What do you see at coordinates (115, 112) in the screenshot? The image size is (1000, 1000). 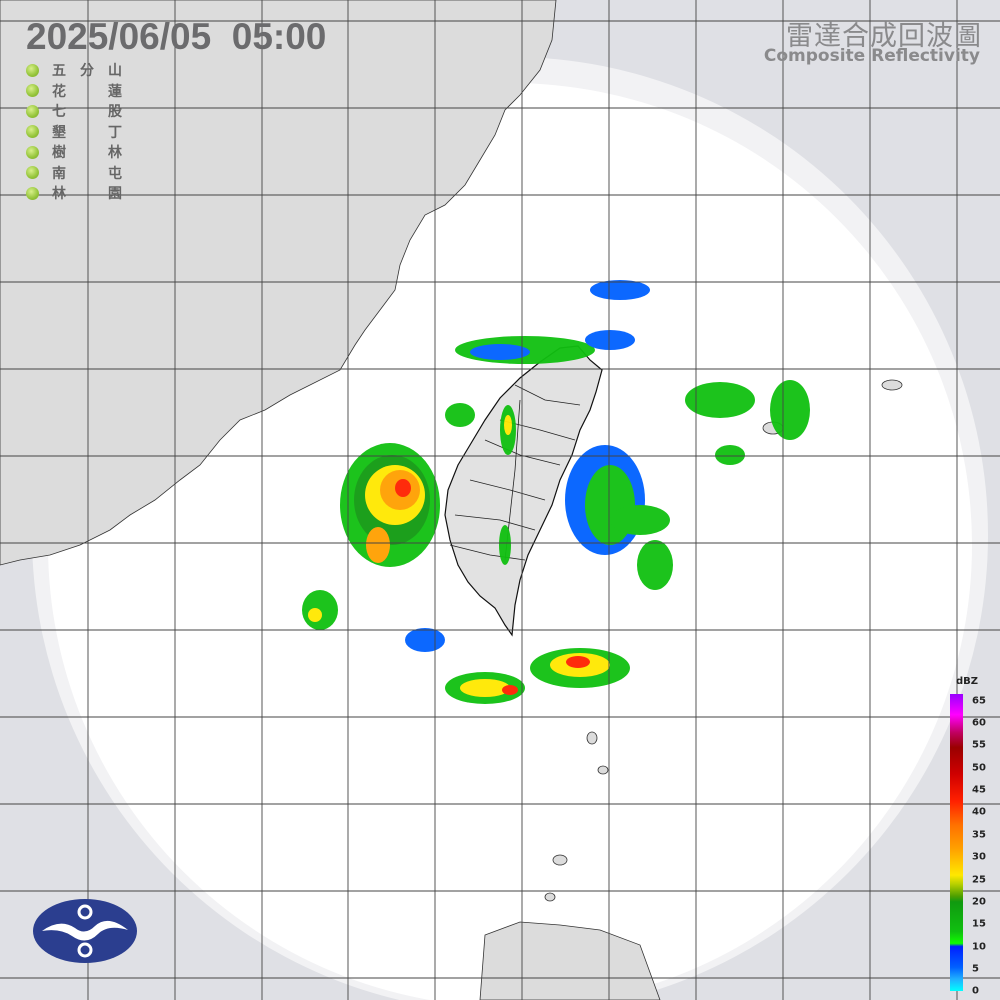 I see `station-char: 股` at bounding box center [115, 112].